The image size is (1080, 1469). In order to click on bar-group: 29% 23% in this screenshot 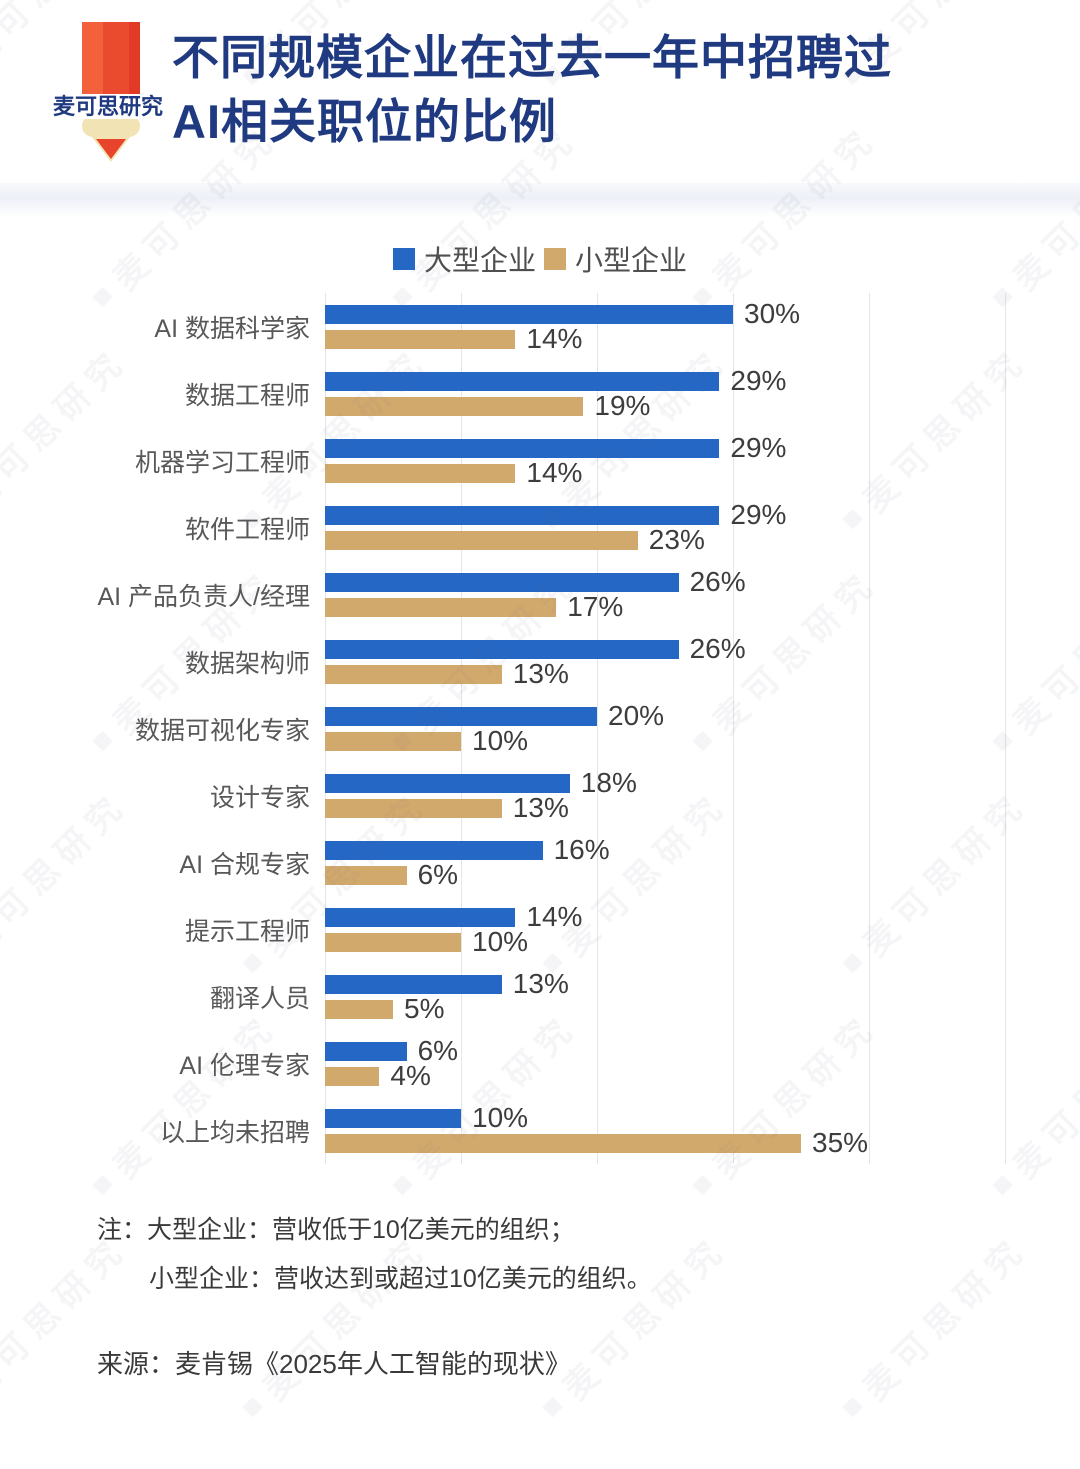, I will do `click(665, 527)`.